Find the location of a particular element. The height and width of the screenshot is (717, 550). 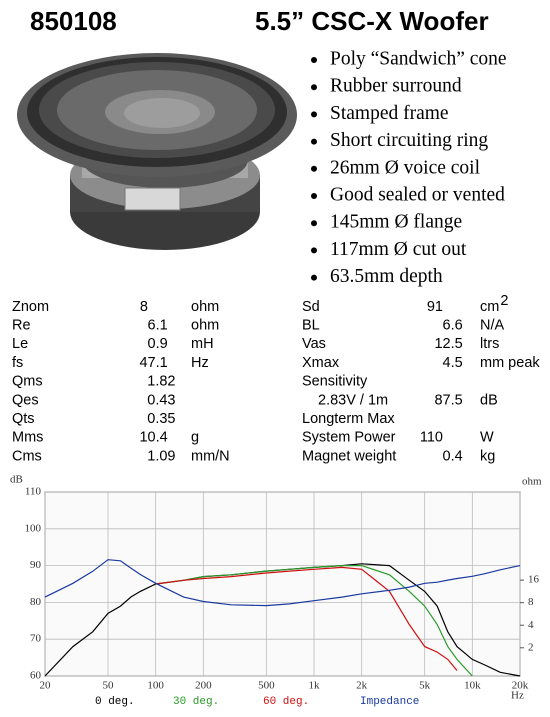

legend-entry: Impedance is located at coordinates (389, 702).